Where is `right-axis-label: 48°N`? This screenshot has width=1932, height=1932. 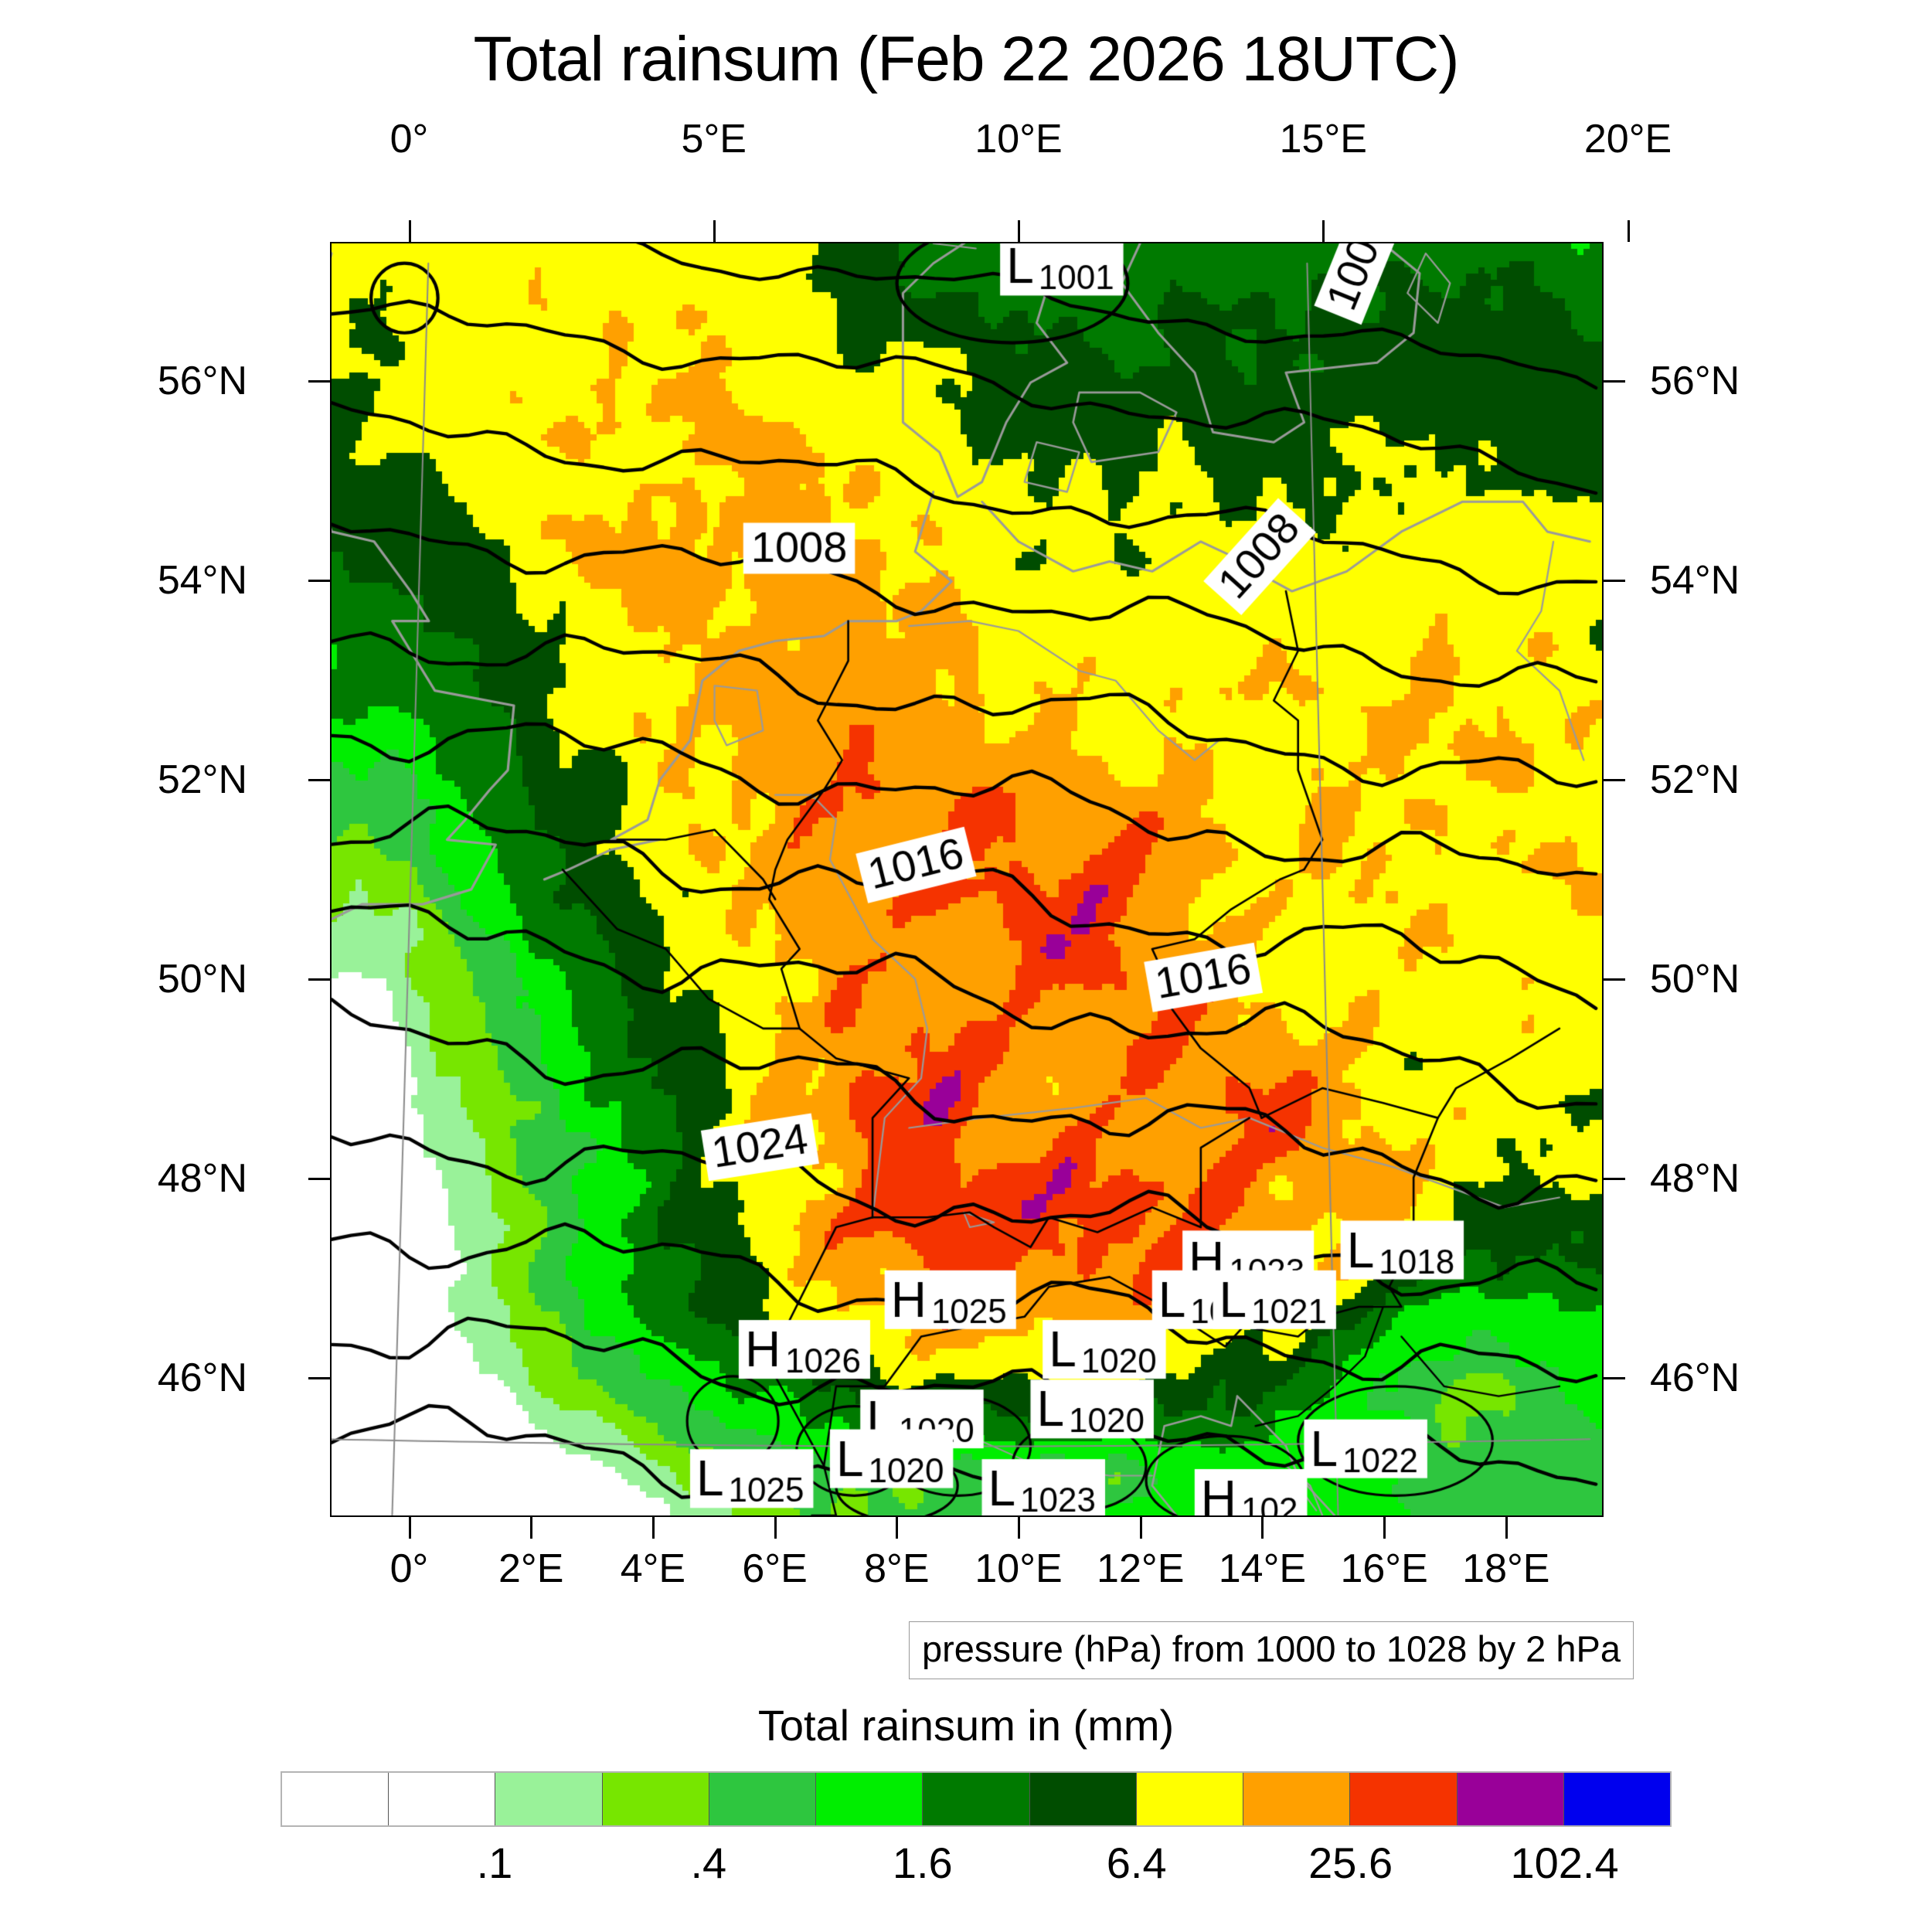
right-axis-label: 48°N is located at coordinates (1695, 1178).